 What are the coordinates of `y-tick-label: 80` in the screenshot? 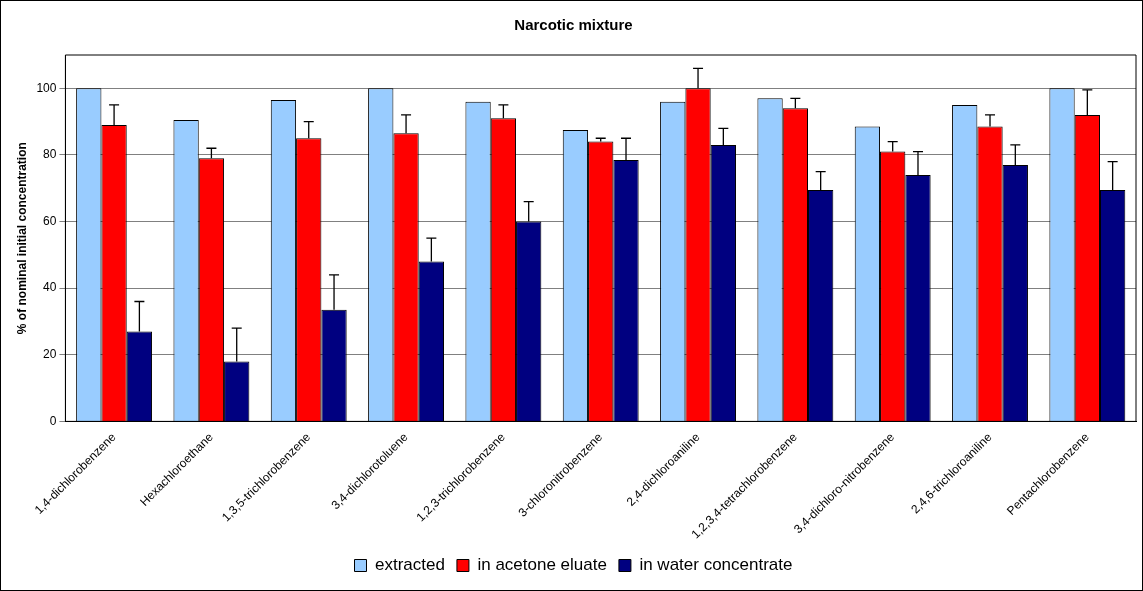 It's located at (50, 154).